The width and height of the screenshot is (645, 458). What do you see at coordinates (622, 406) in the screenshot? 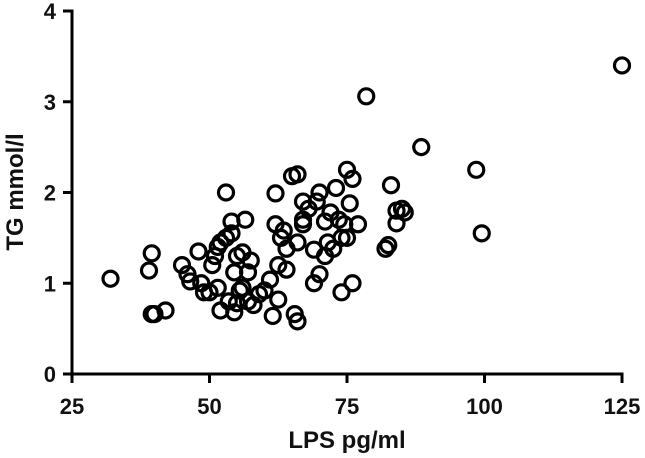
I see `x-tick-label: 125` at bounding box center [622, 406].